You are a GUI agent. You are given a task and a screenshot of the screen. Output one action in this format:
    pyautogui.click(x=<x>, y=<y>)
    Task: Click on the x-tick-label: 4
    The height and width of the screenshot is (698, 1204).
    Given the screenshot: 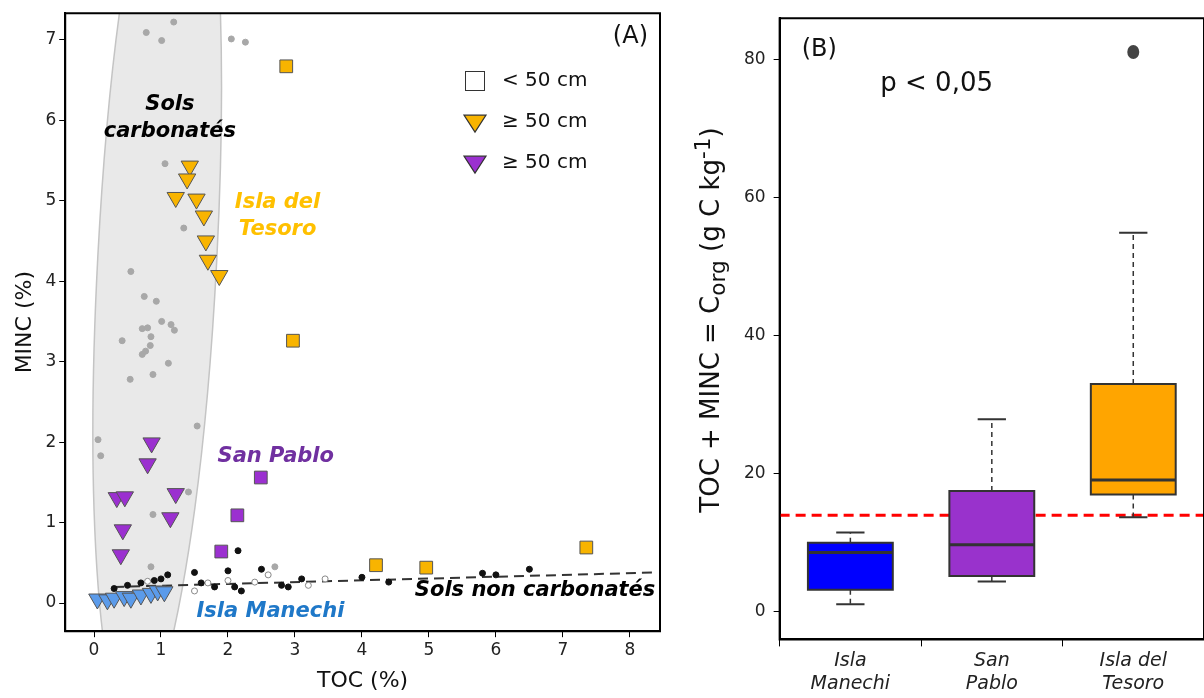 What is the action you would take?
    pyautogui.click(x=362, y=648)
    